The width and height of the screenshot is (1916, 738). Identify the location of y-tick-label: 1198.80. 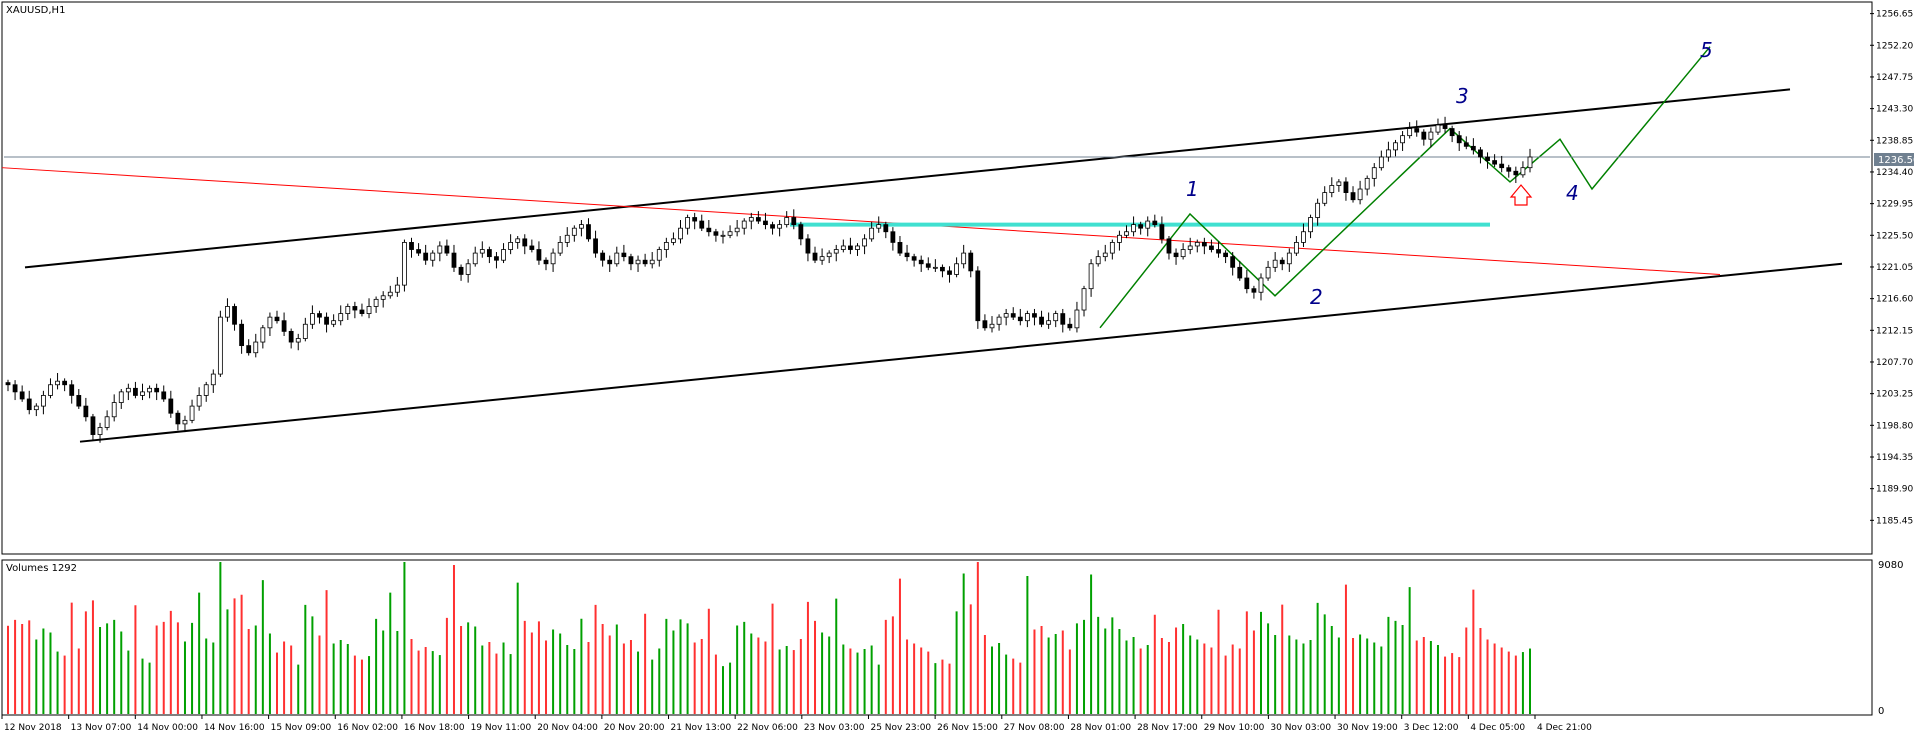
(1894, 426).